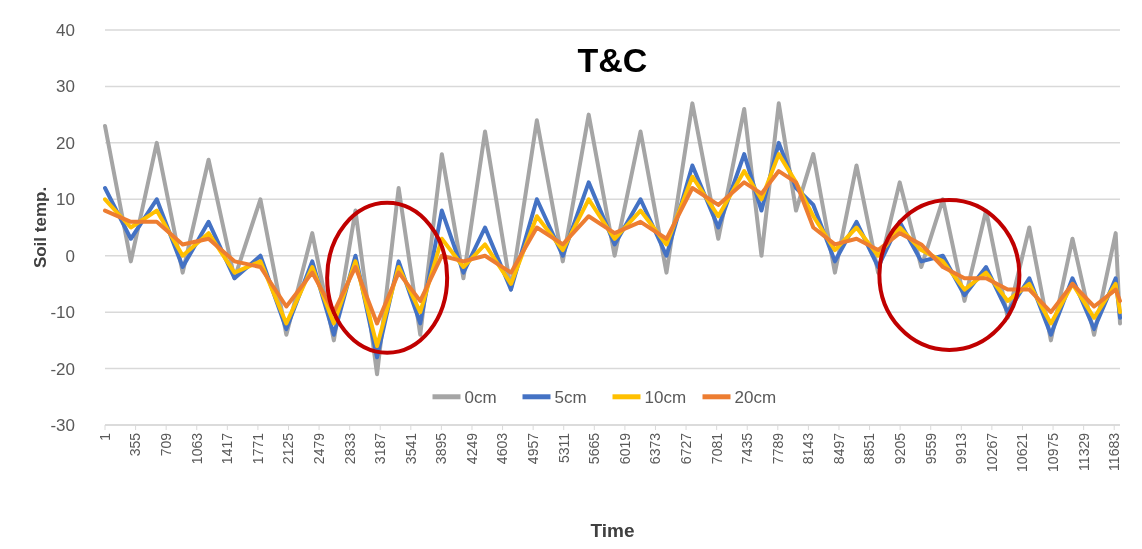 The image size is (1142, 549). I want to click on x-tick-label: 1063, so click(196, 448).